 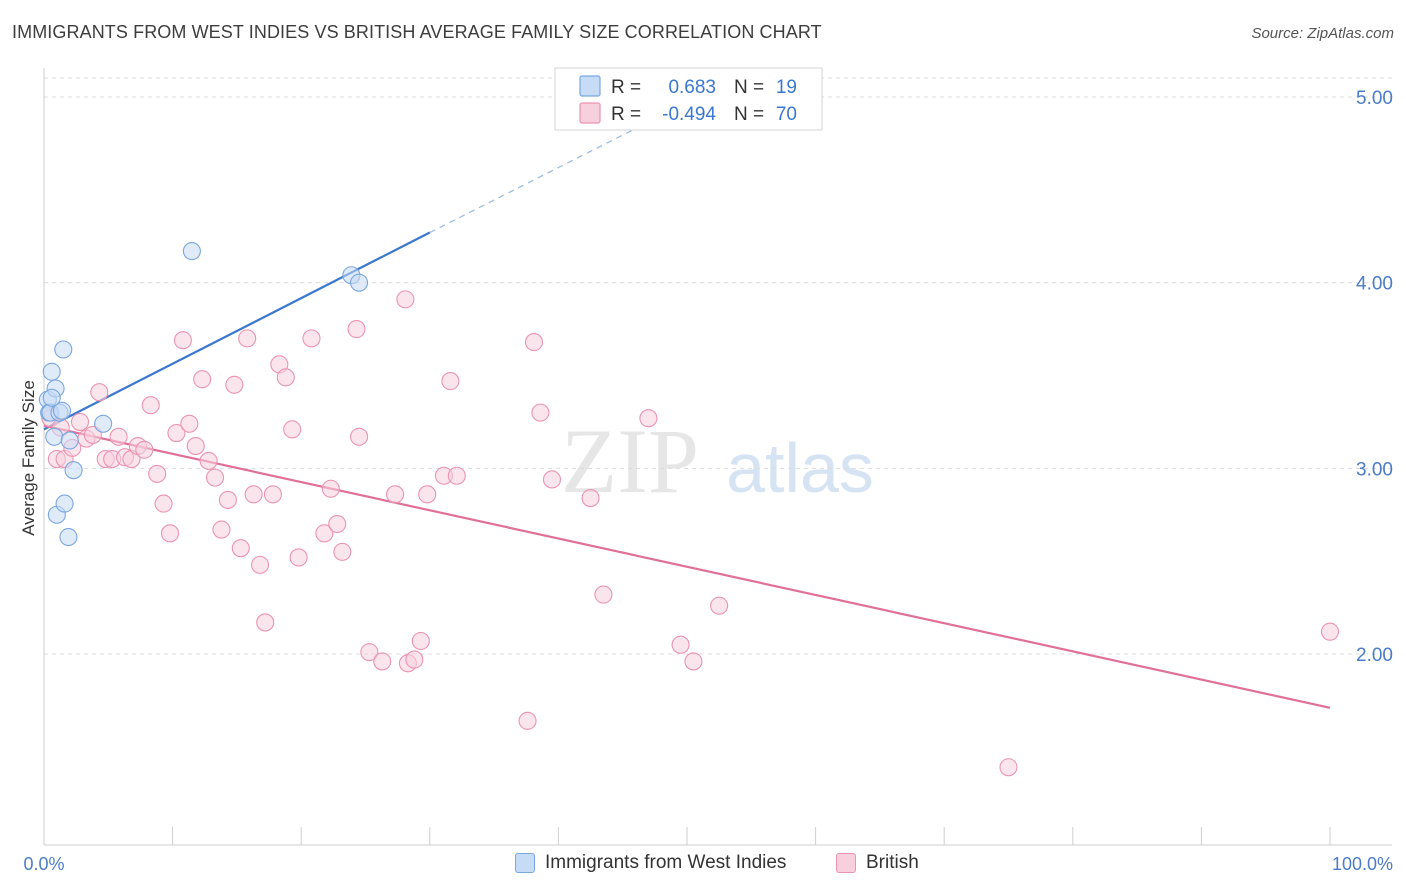 What do you see at coordinates (1362, 864) in the screenshot?
I see `x-tick-label: 100.0%` at bounding box center [1362, 864].